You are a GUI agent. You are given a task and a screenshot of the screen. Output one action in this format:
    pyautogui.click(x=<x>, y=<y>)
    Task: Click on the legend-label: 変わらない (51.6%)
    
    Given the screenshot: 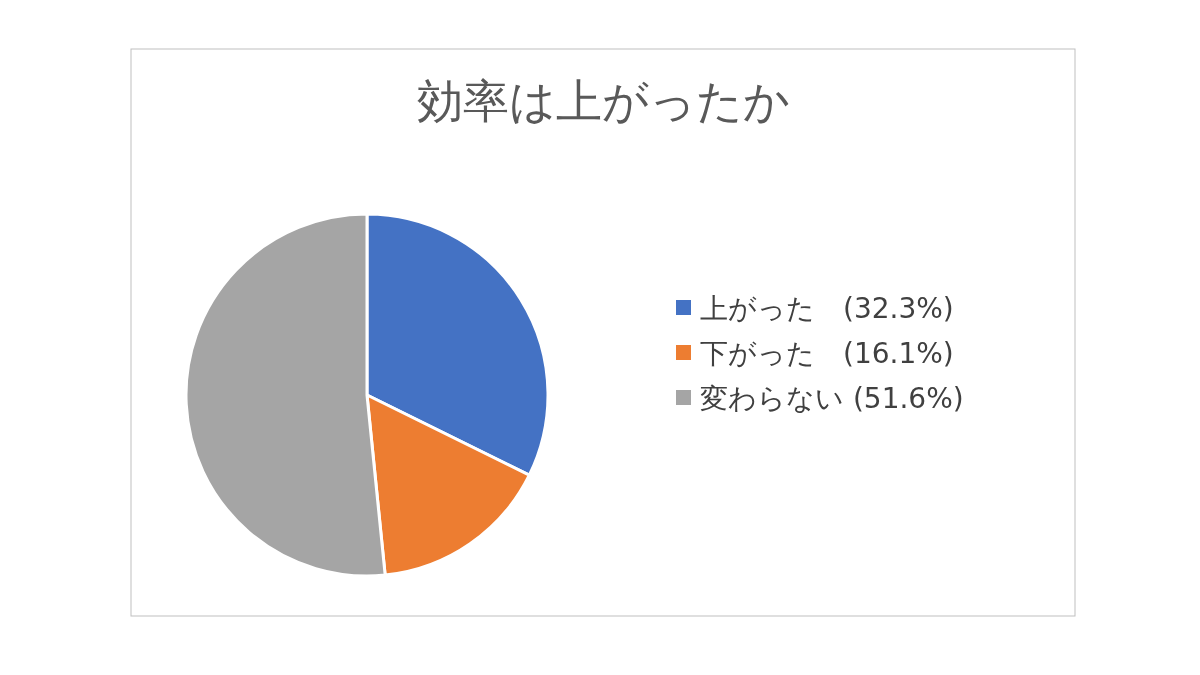 What is the action you would take?
    pyautogui.click(x=832, y=398)
    